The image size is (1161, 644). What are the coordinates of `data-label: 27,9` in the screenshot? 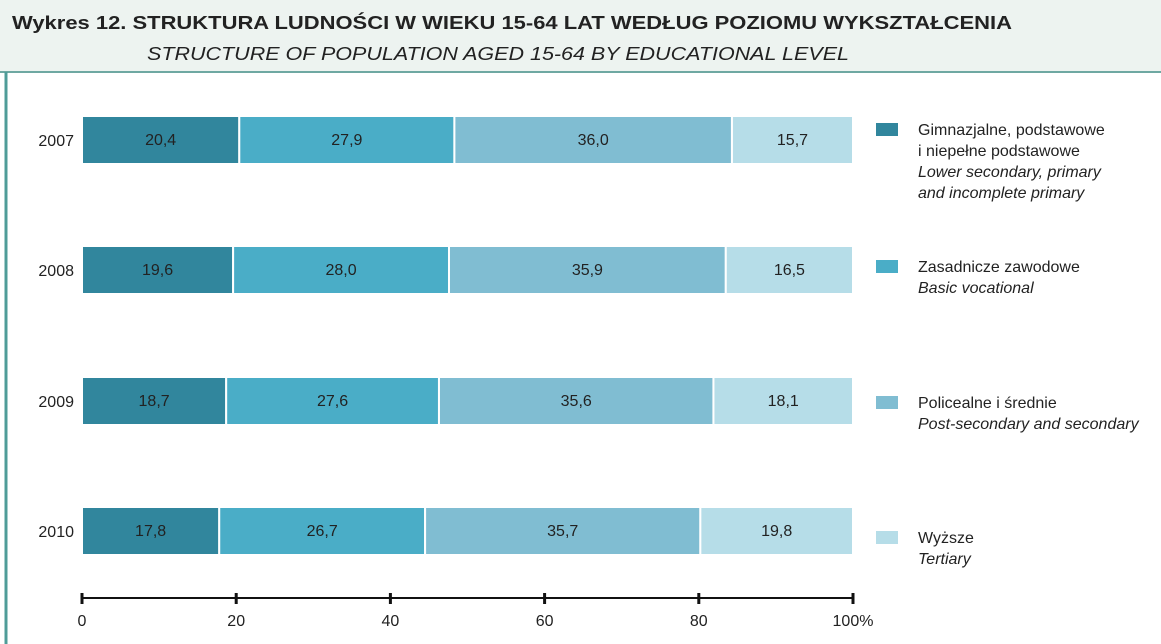 It's located at (346, 140).